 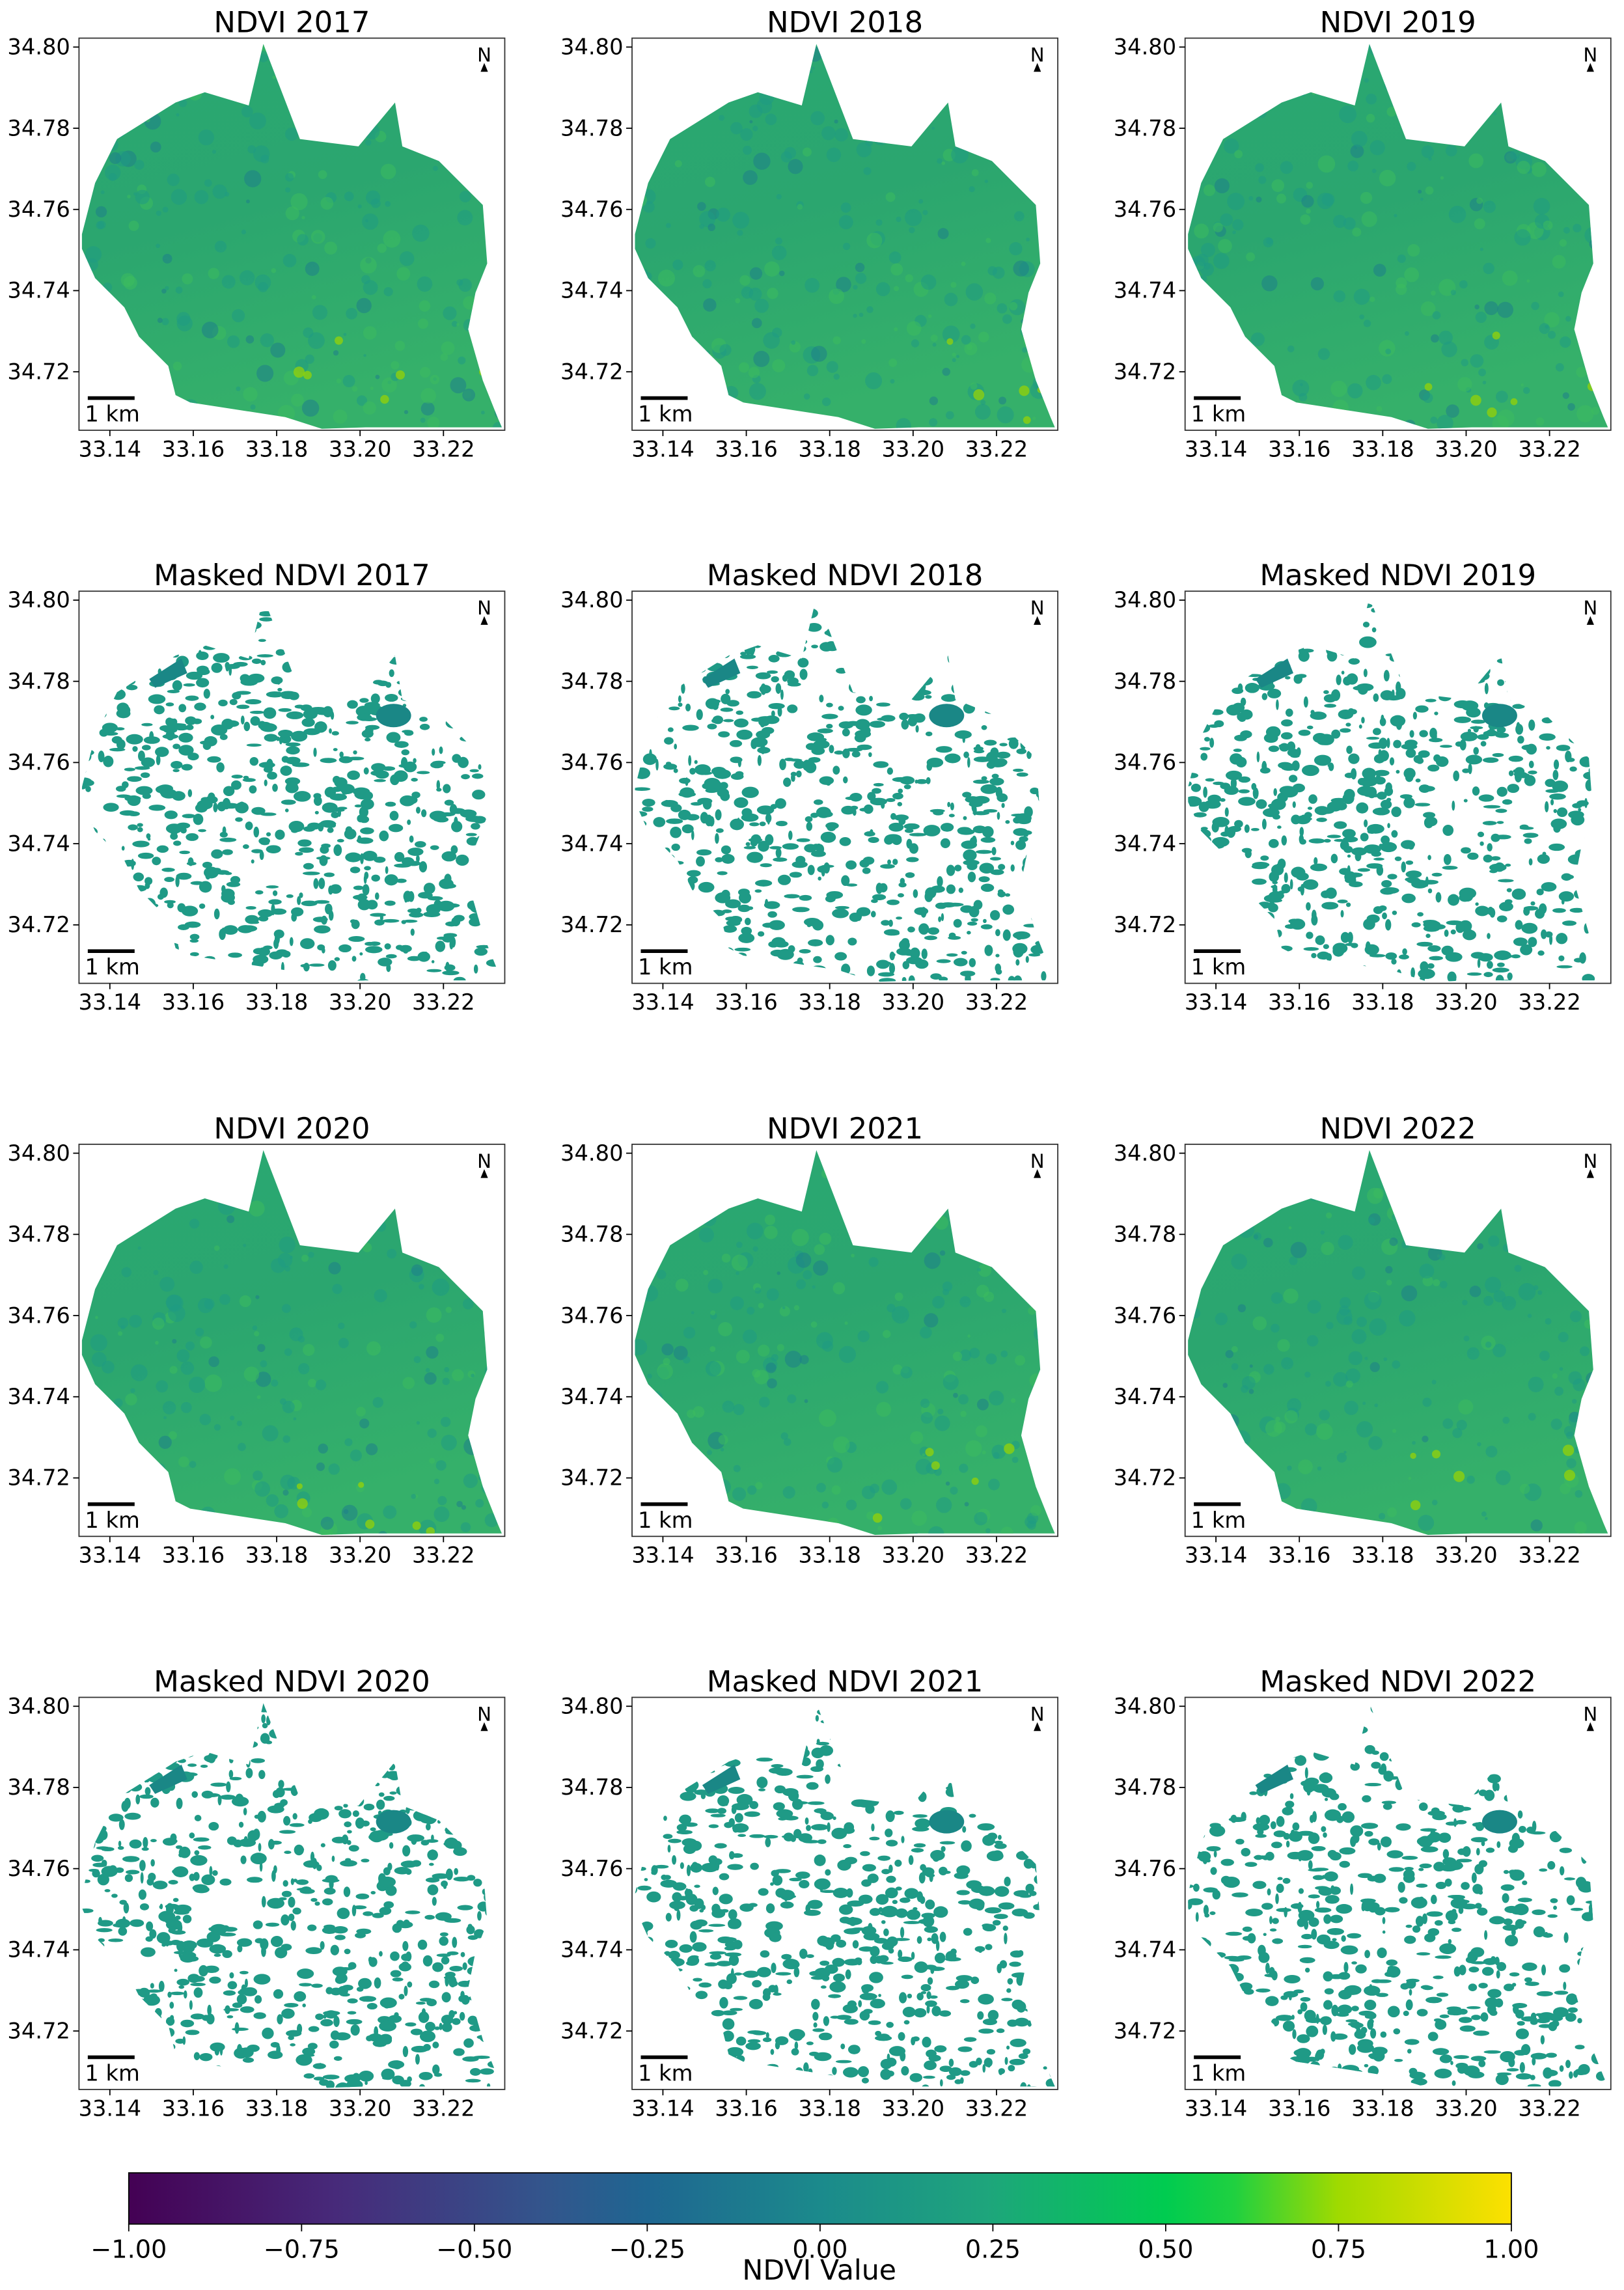 I want to click on ndvi-bright, so click(x=370, y=1524).